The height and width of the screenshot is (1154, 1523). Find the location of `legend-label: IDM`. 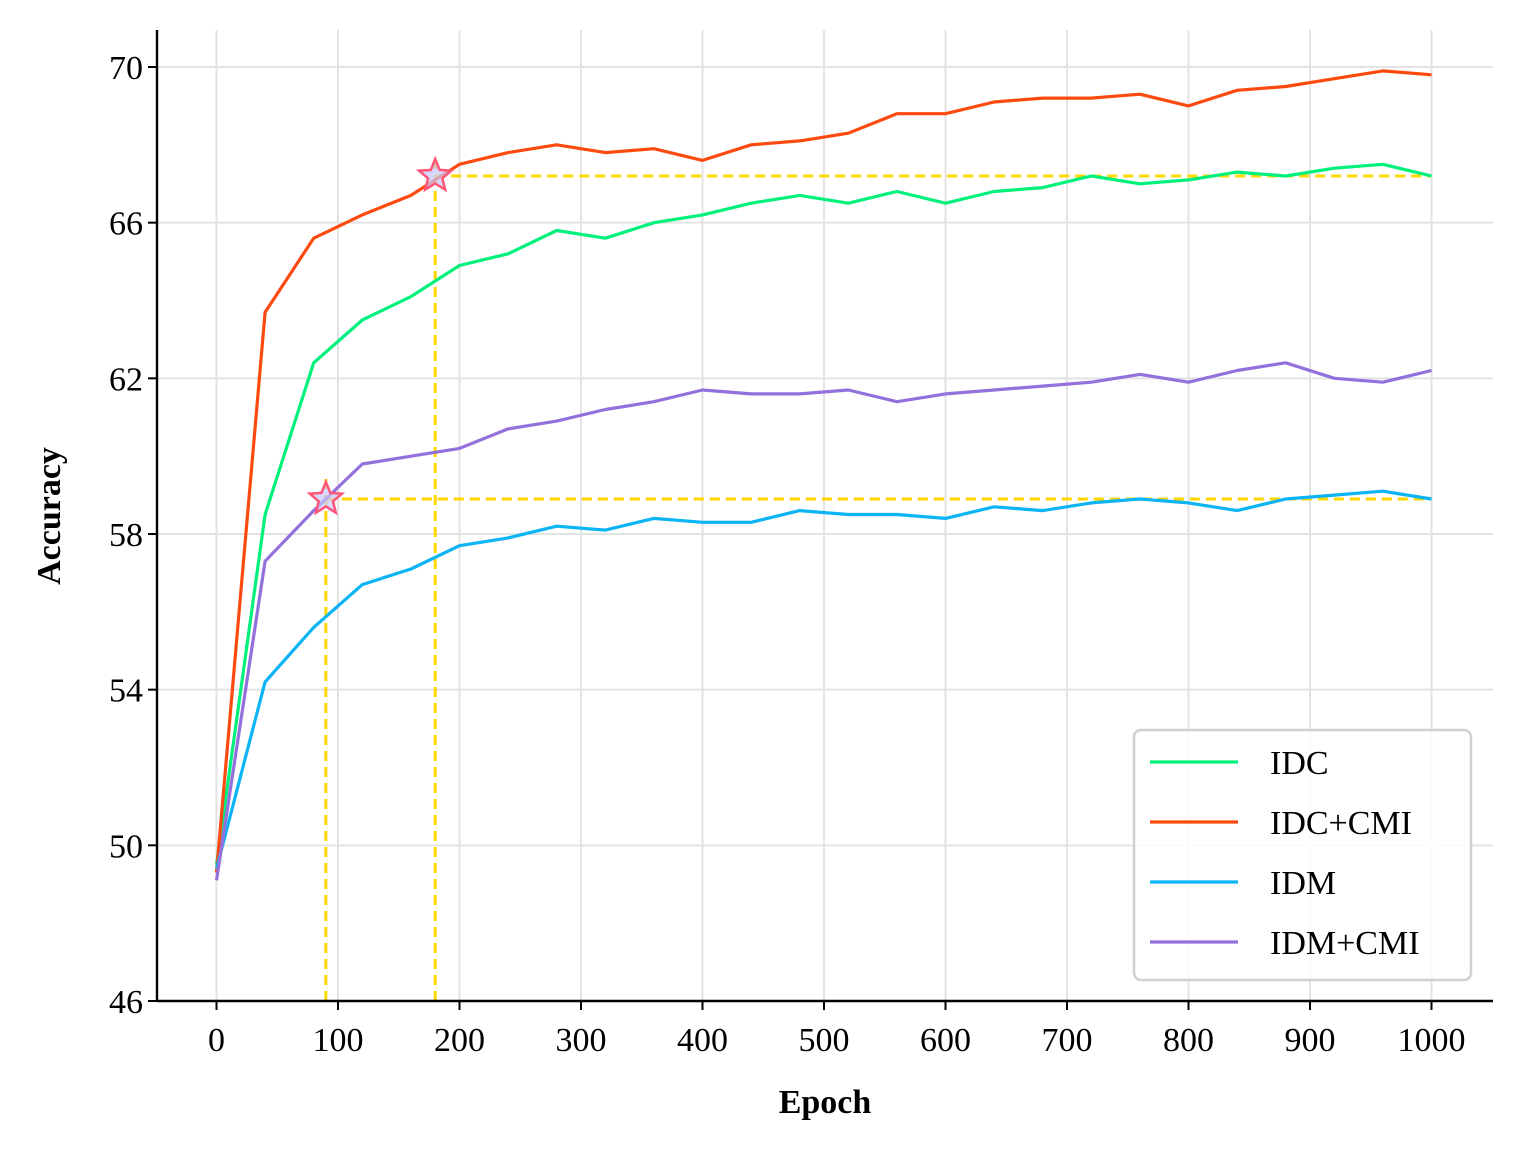

legend-label: IDM is located at coordinates (1303, 883).